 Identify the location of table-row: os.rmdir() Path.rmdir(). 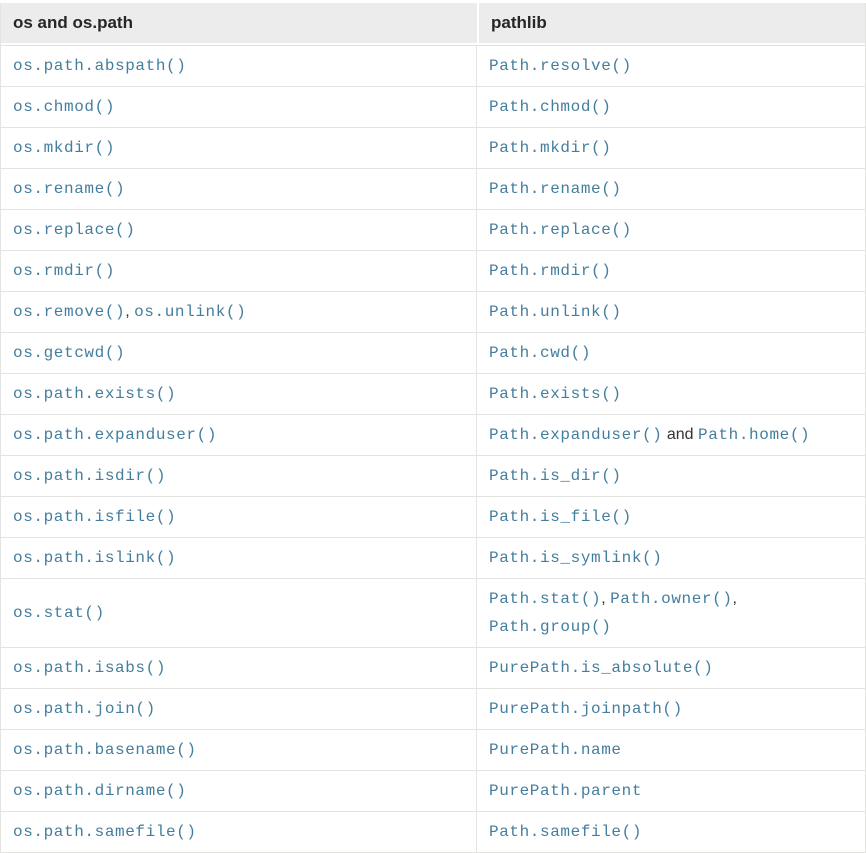
(433, 270).